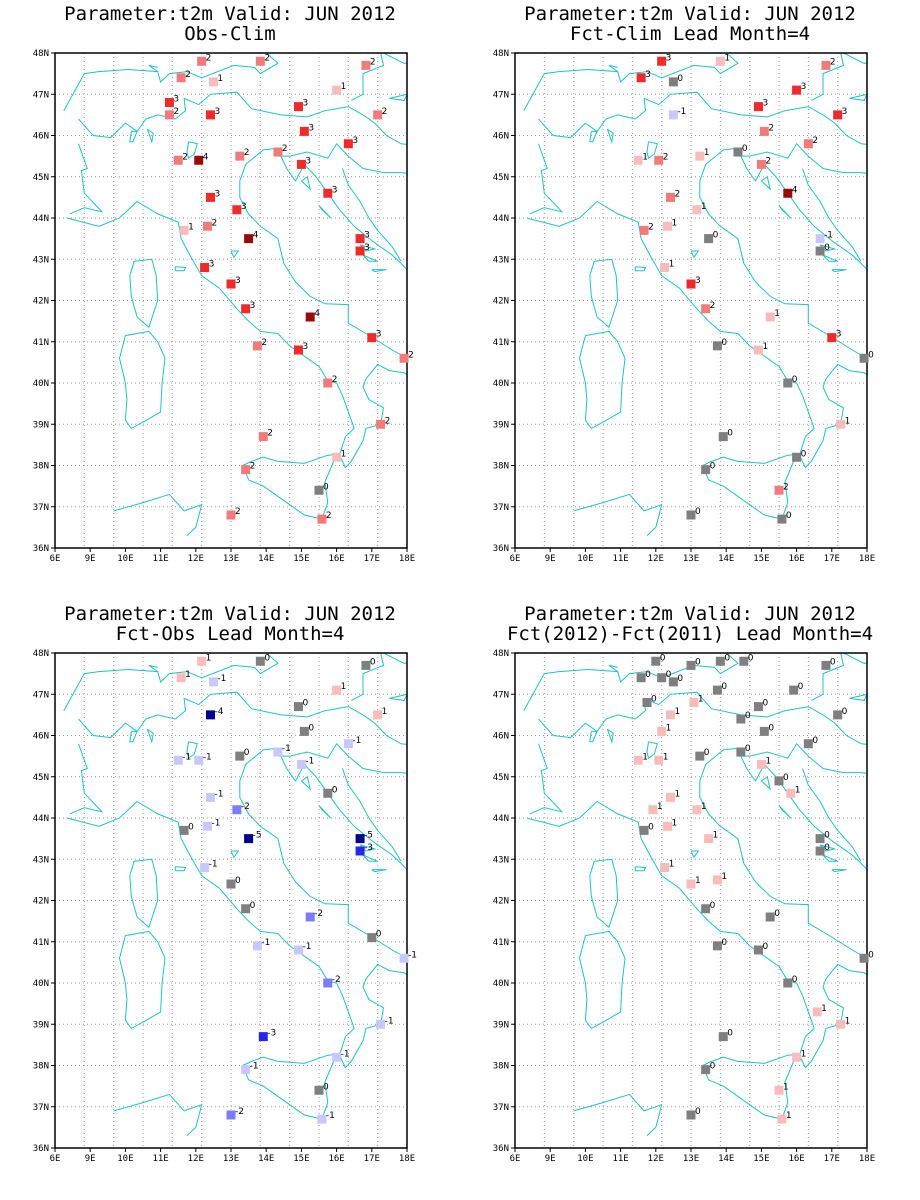 This screenshot has width=920, height=1200. I want to click on x-tick-label: 11E, so click(620, 559).